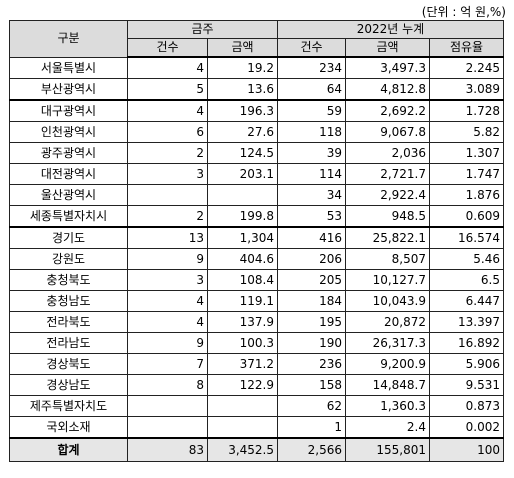 Image resolution: width=514 pixels, height=478 pixels. What do you see at coordinates (256, 174) in the screenshot?
I see `table-row: 대전광역시 3 203.1 114 2,721.7 1.747` at bounding box center [256, 174].